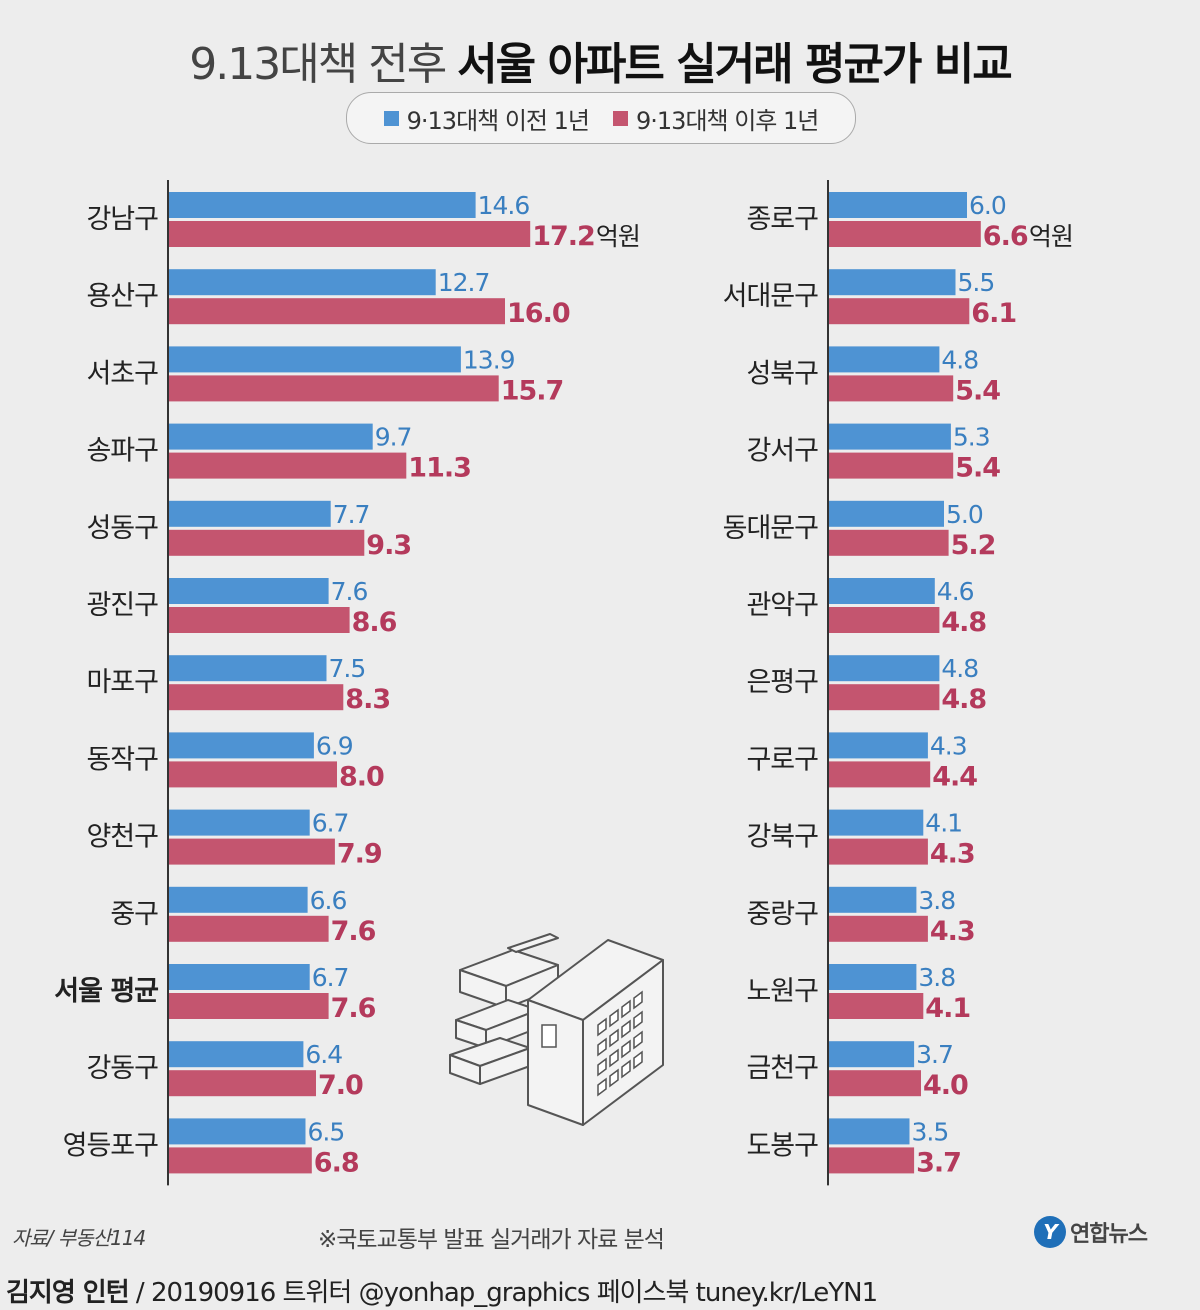  I want to click on legend-label-after: 9·13대책 이후 1년, so click(727, 120).